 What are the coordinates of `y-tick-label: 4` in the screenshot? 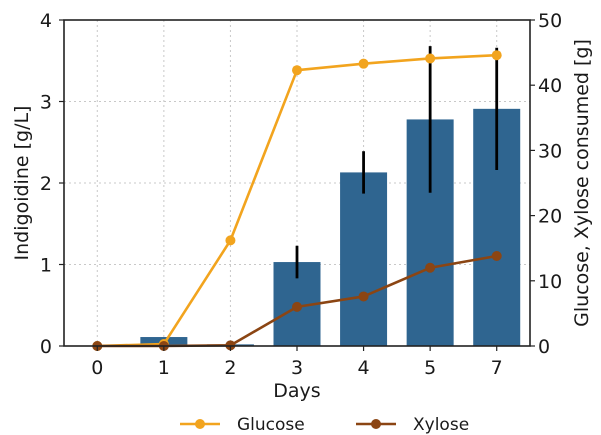 It's located at (46, 21).